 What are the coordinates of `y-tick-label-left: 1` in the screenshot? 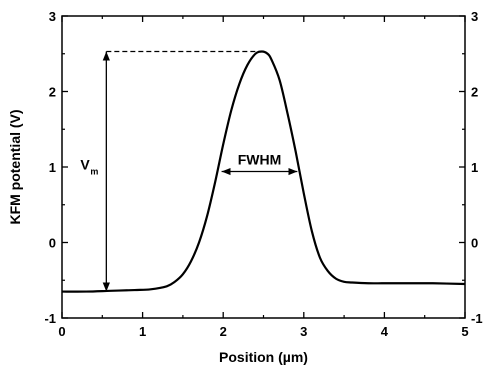 It's located at (52, 167).